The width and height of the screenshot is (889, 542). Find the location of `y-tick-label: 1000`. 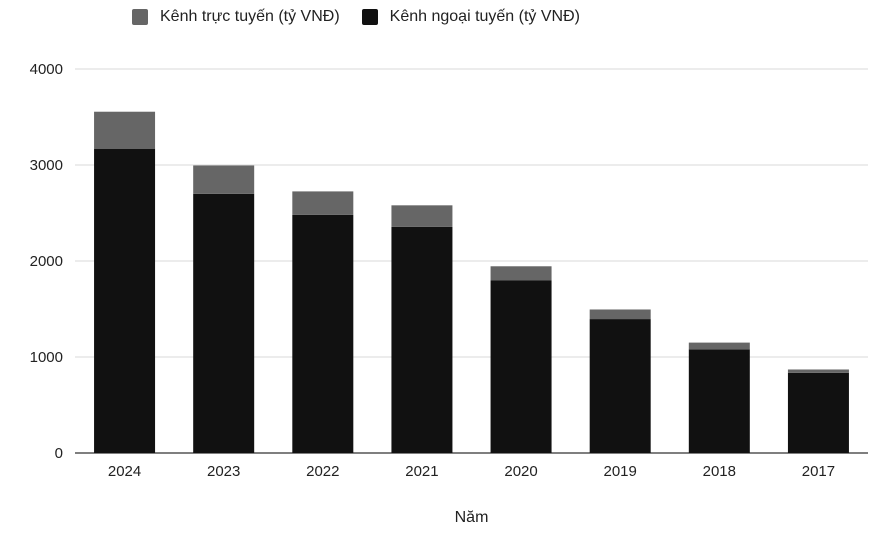

y-tick-label: 1000 is located at coordinates (46, 357).